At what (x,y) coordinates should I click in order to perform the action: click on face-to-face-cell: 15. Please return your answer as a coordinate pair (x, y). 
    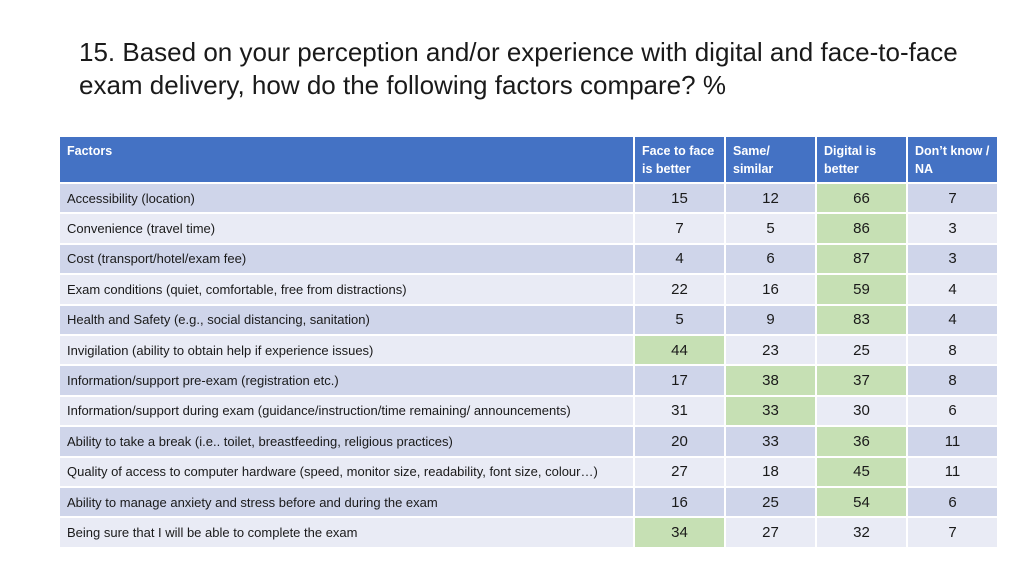
    Looking at the image, I should click on (679, 198).